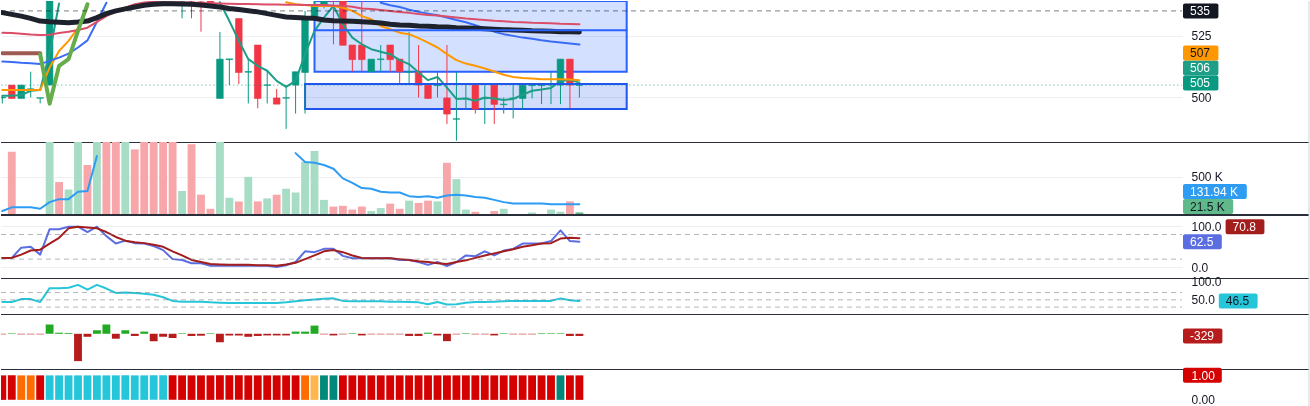 This screenshot has height=406, width=1310. Describe the element at coordinates (1214, 191) in the screenshot. I see `text: 131.94 K` at that location.